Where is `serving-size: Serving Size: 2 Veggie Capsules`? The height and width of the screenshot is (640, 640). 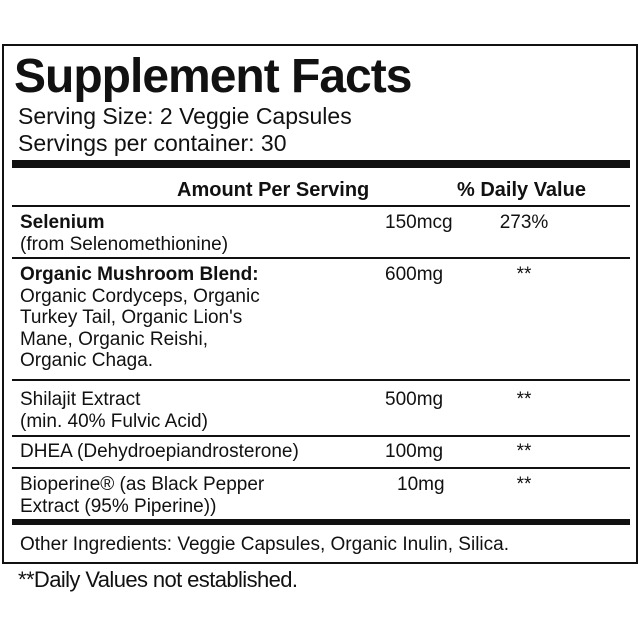
serving-size: Serving Size: 2 Veggie Capsules is located at coordinates (185, 116).